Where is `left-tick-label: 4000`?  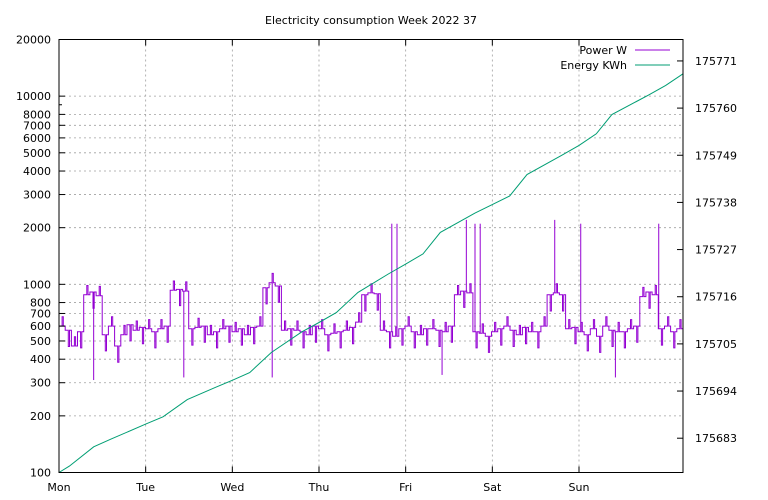
left-tick-label: 4000 is located at coordinates (37, 171).